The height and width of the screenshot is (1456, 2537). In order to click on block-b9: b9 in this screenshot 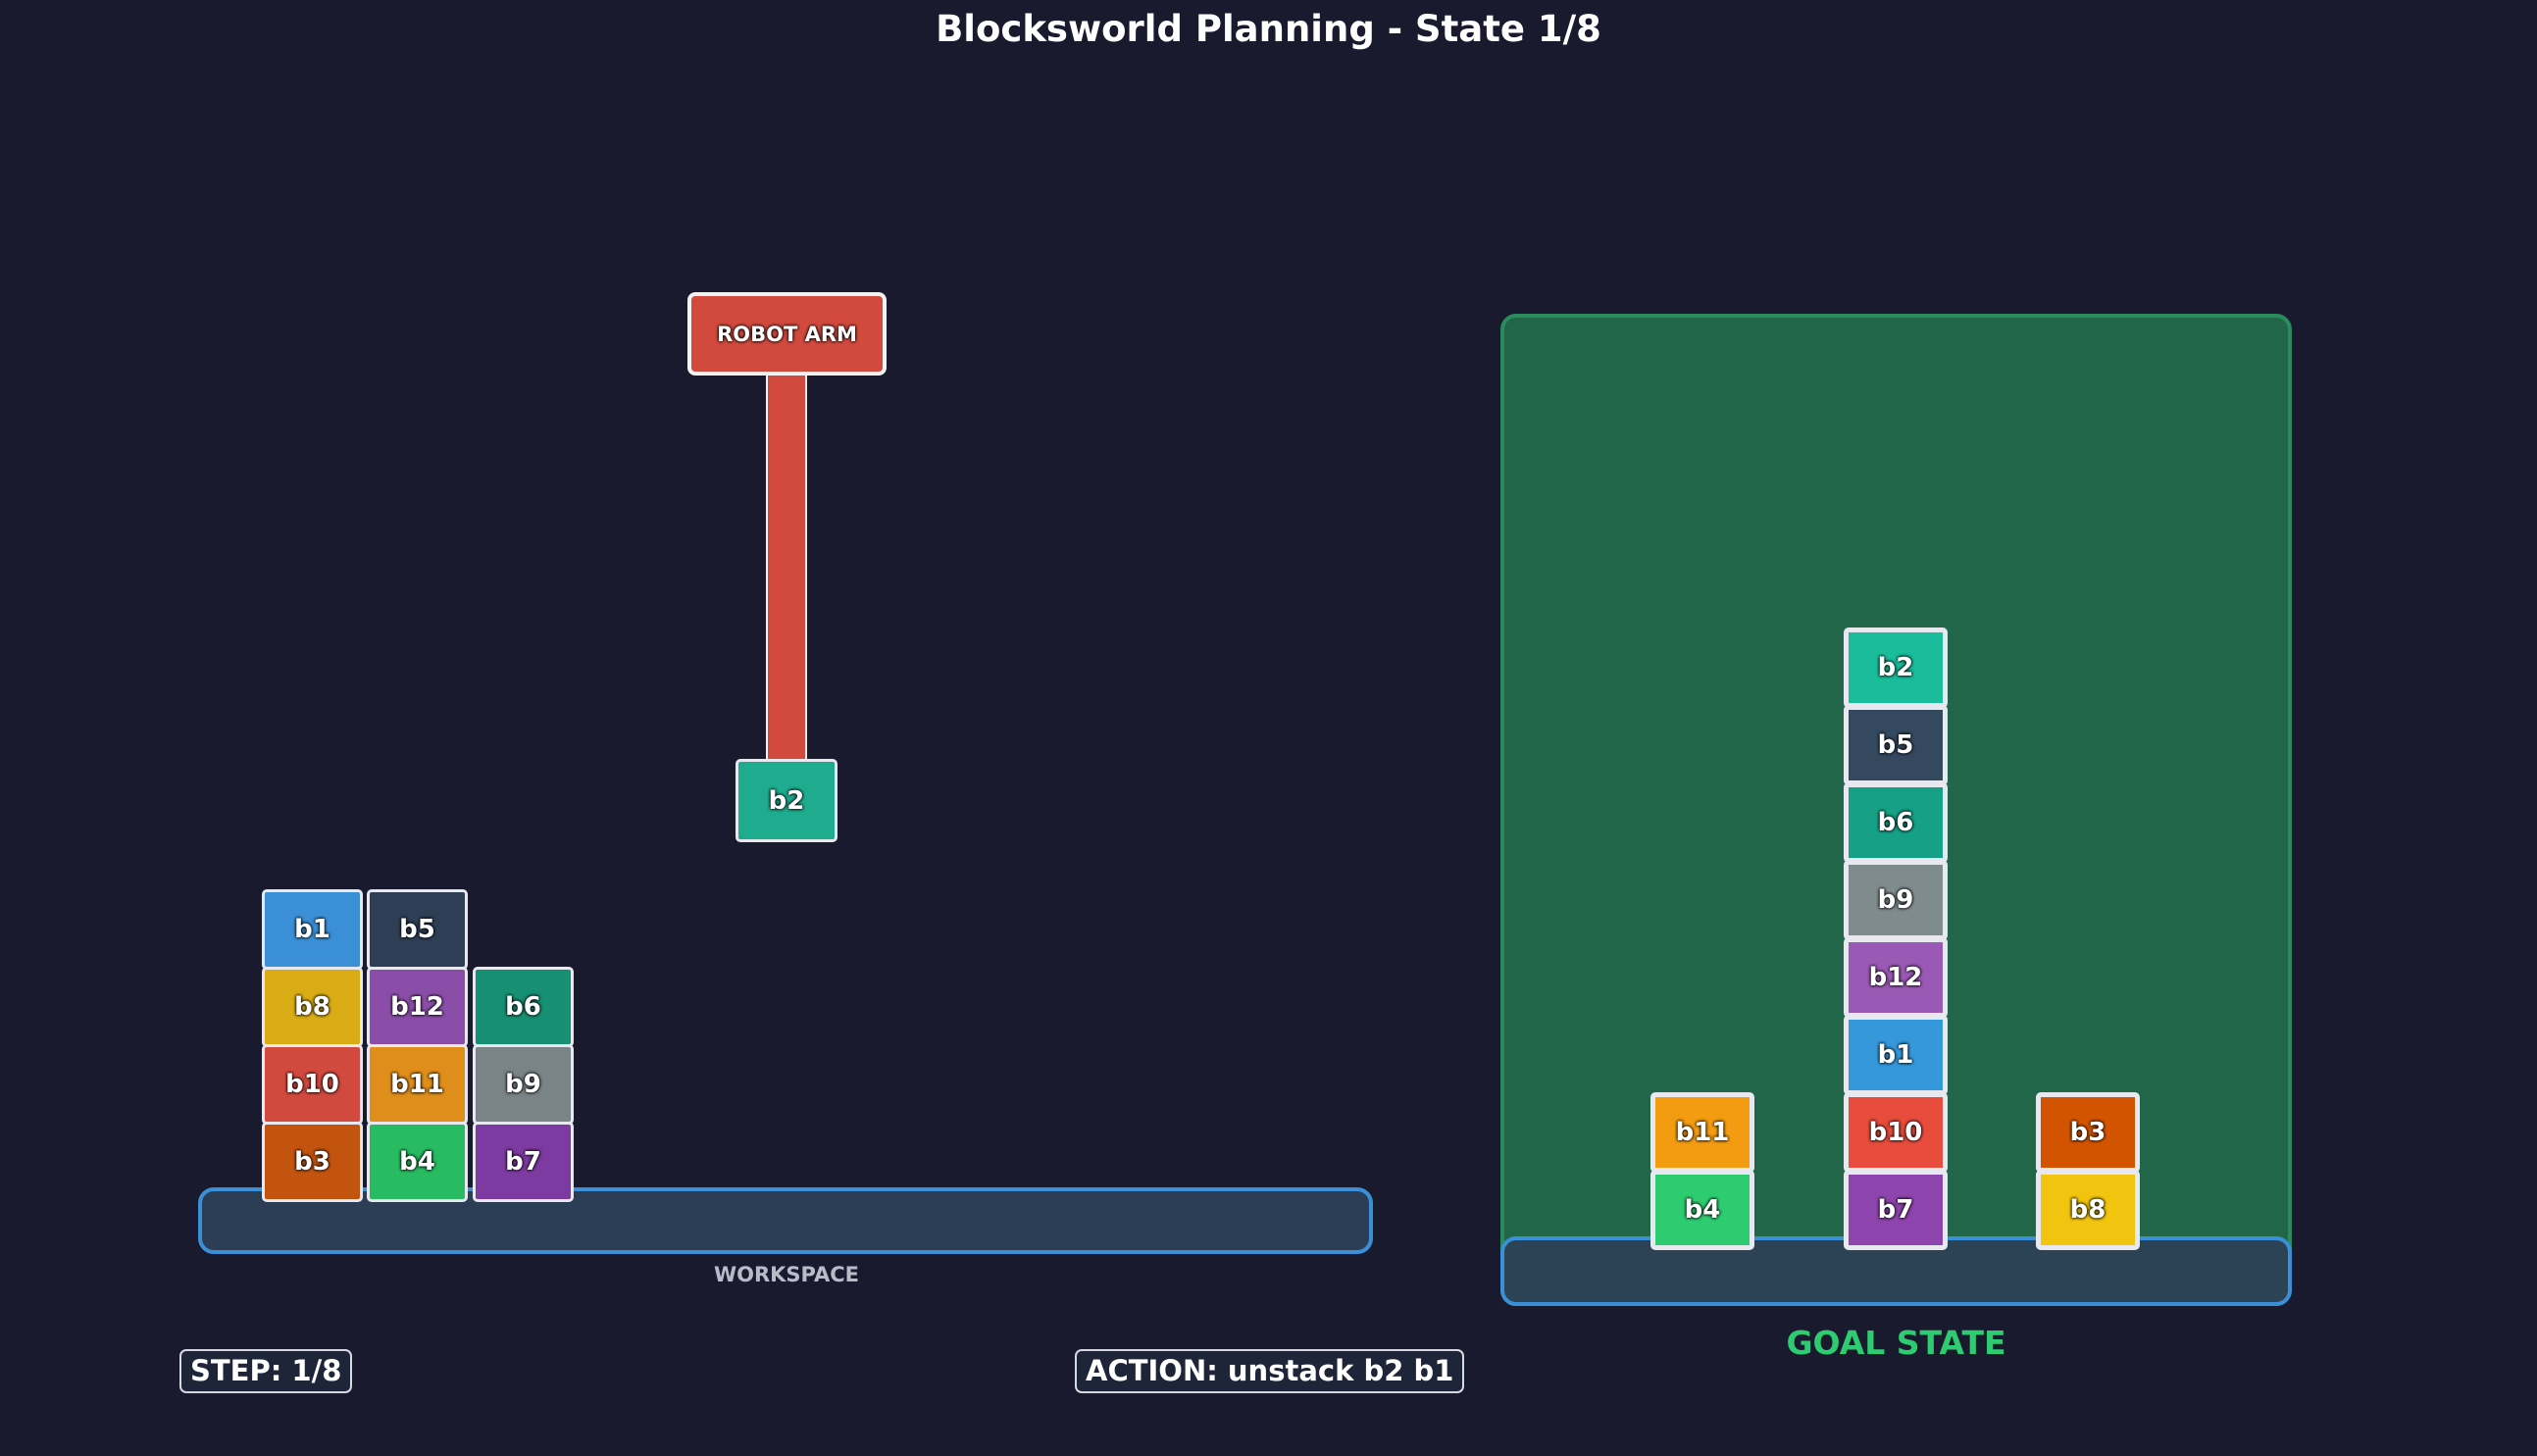, I will do `click(523, 1084)`.